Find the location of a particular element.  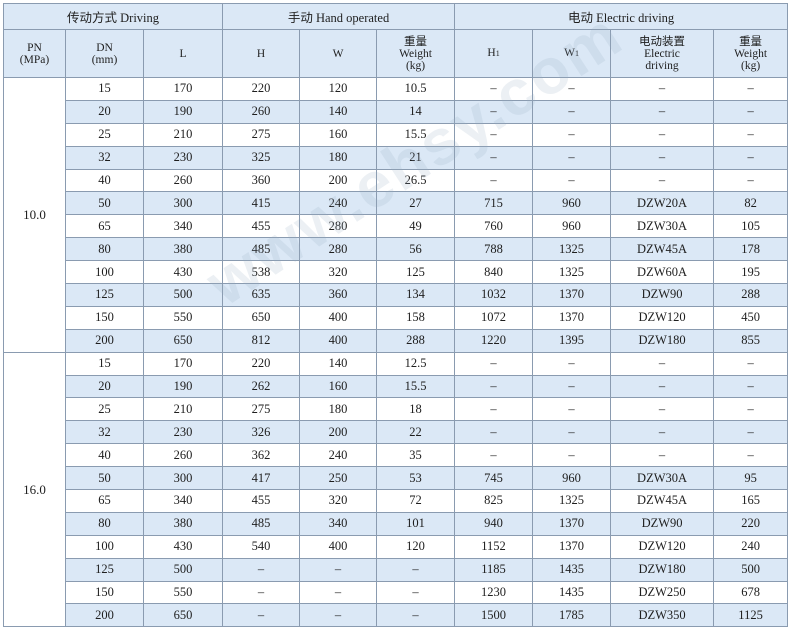

electric-weight-header: 重量 Weight (kg) is located at coordinates (751, 53).